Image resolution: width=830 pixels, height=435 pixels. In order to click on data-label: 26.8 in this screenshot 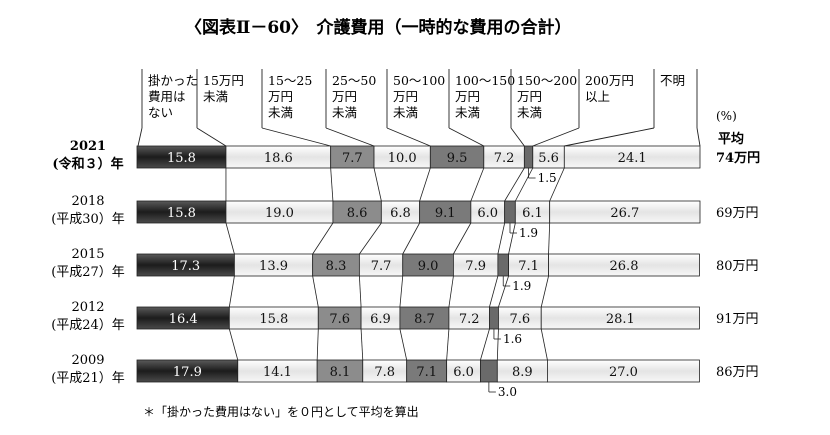, I will do `click(624, 266)`.